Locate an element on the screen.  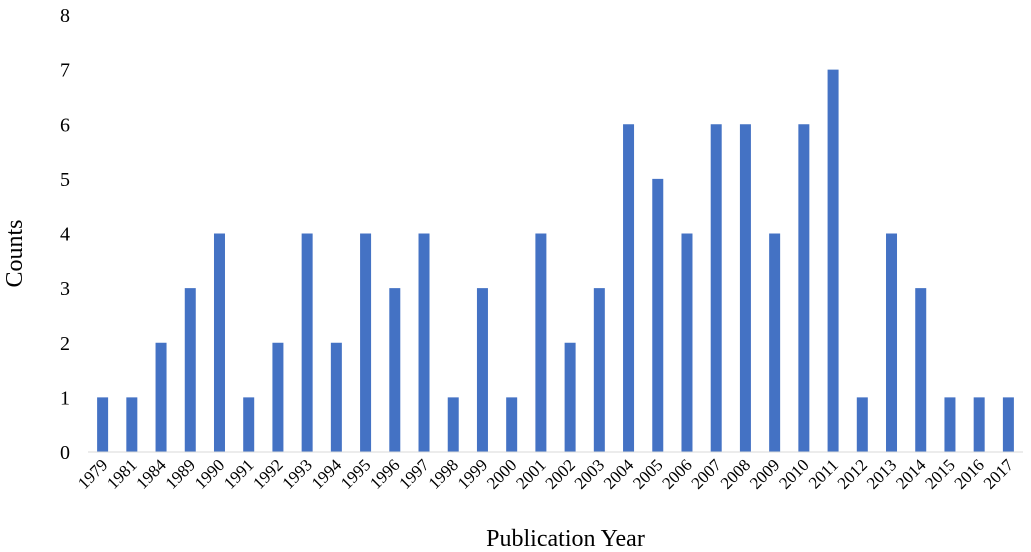
x-tick-label: 2007 is located at coordinates (707, 474).